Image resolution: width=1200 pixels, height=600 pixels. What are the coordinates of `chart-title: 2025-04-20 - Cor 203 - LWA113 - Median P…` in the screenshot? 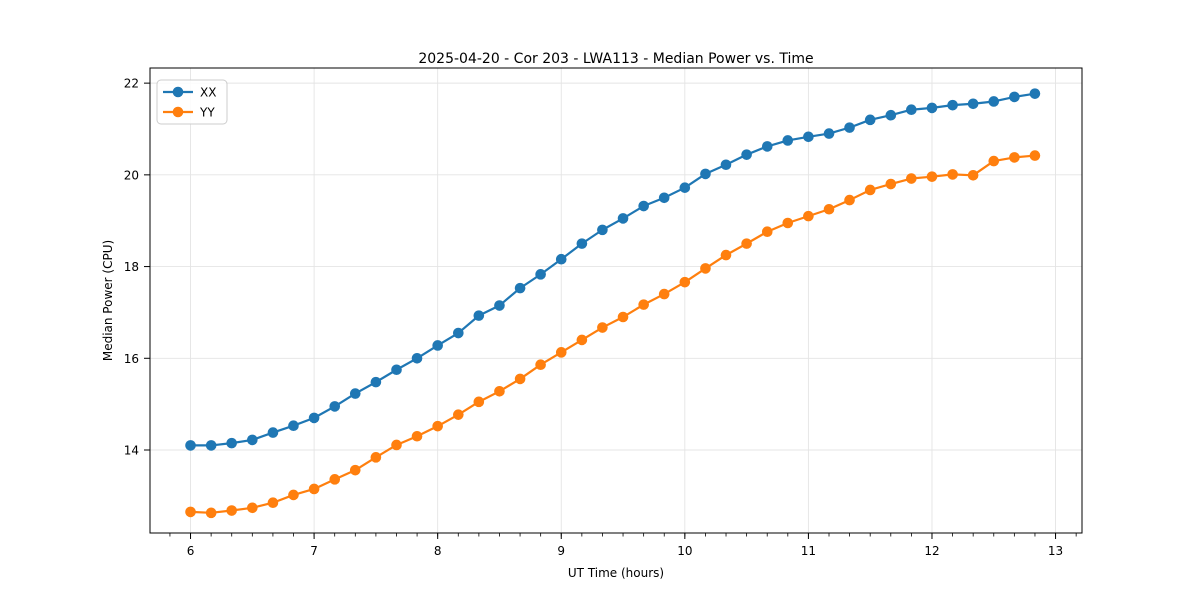 It's located at (615, 59).